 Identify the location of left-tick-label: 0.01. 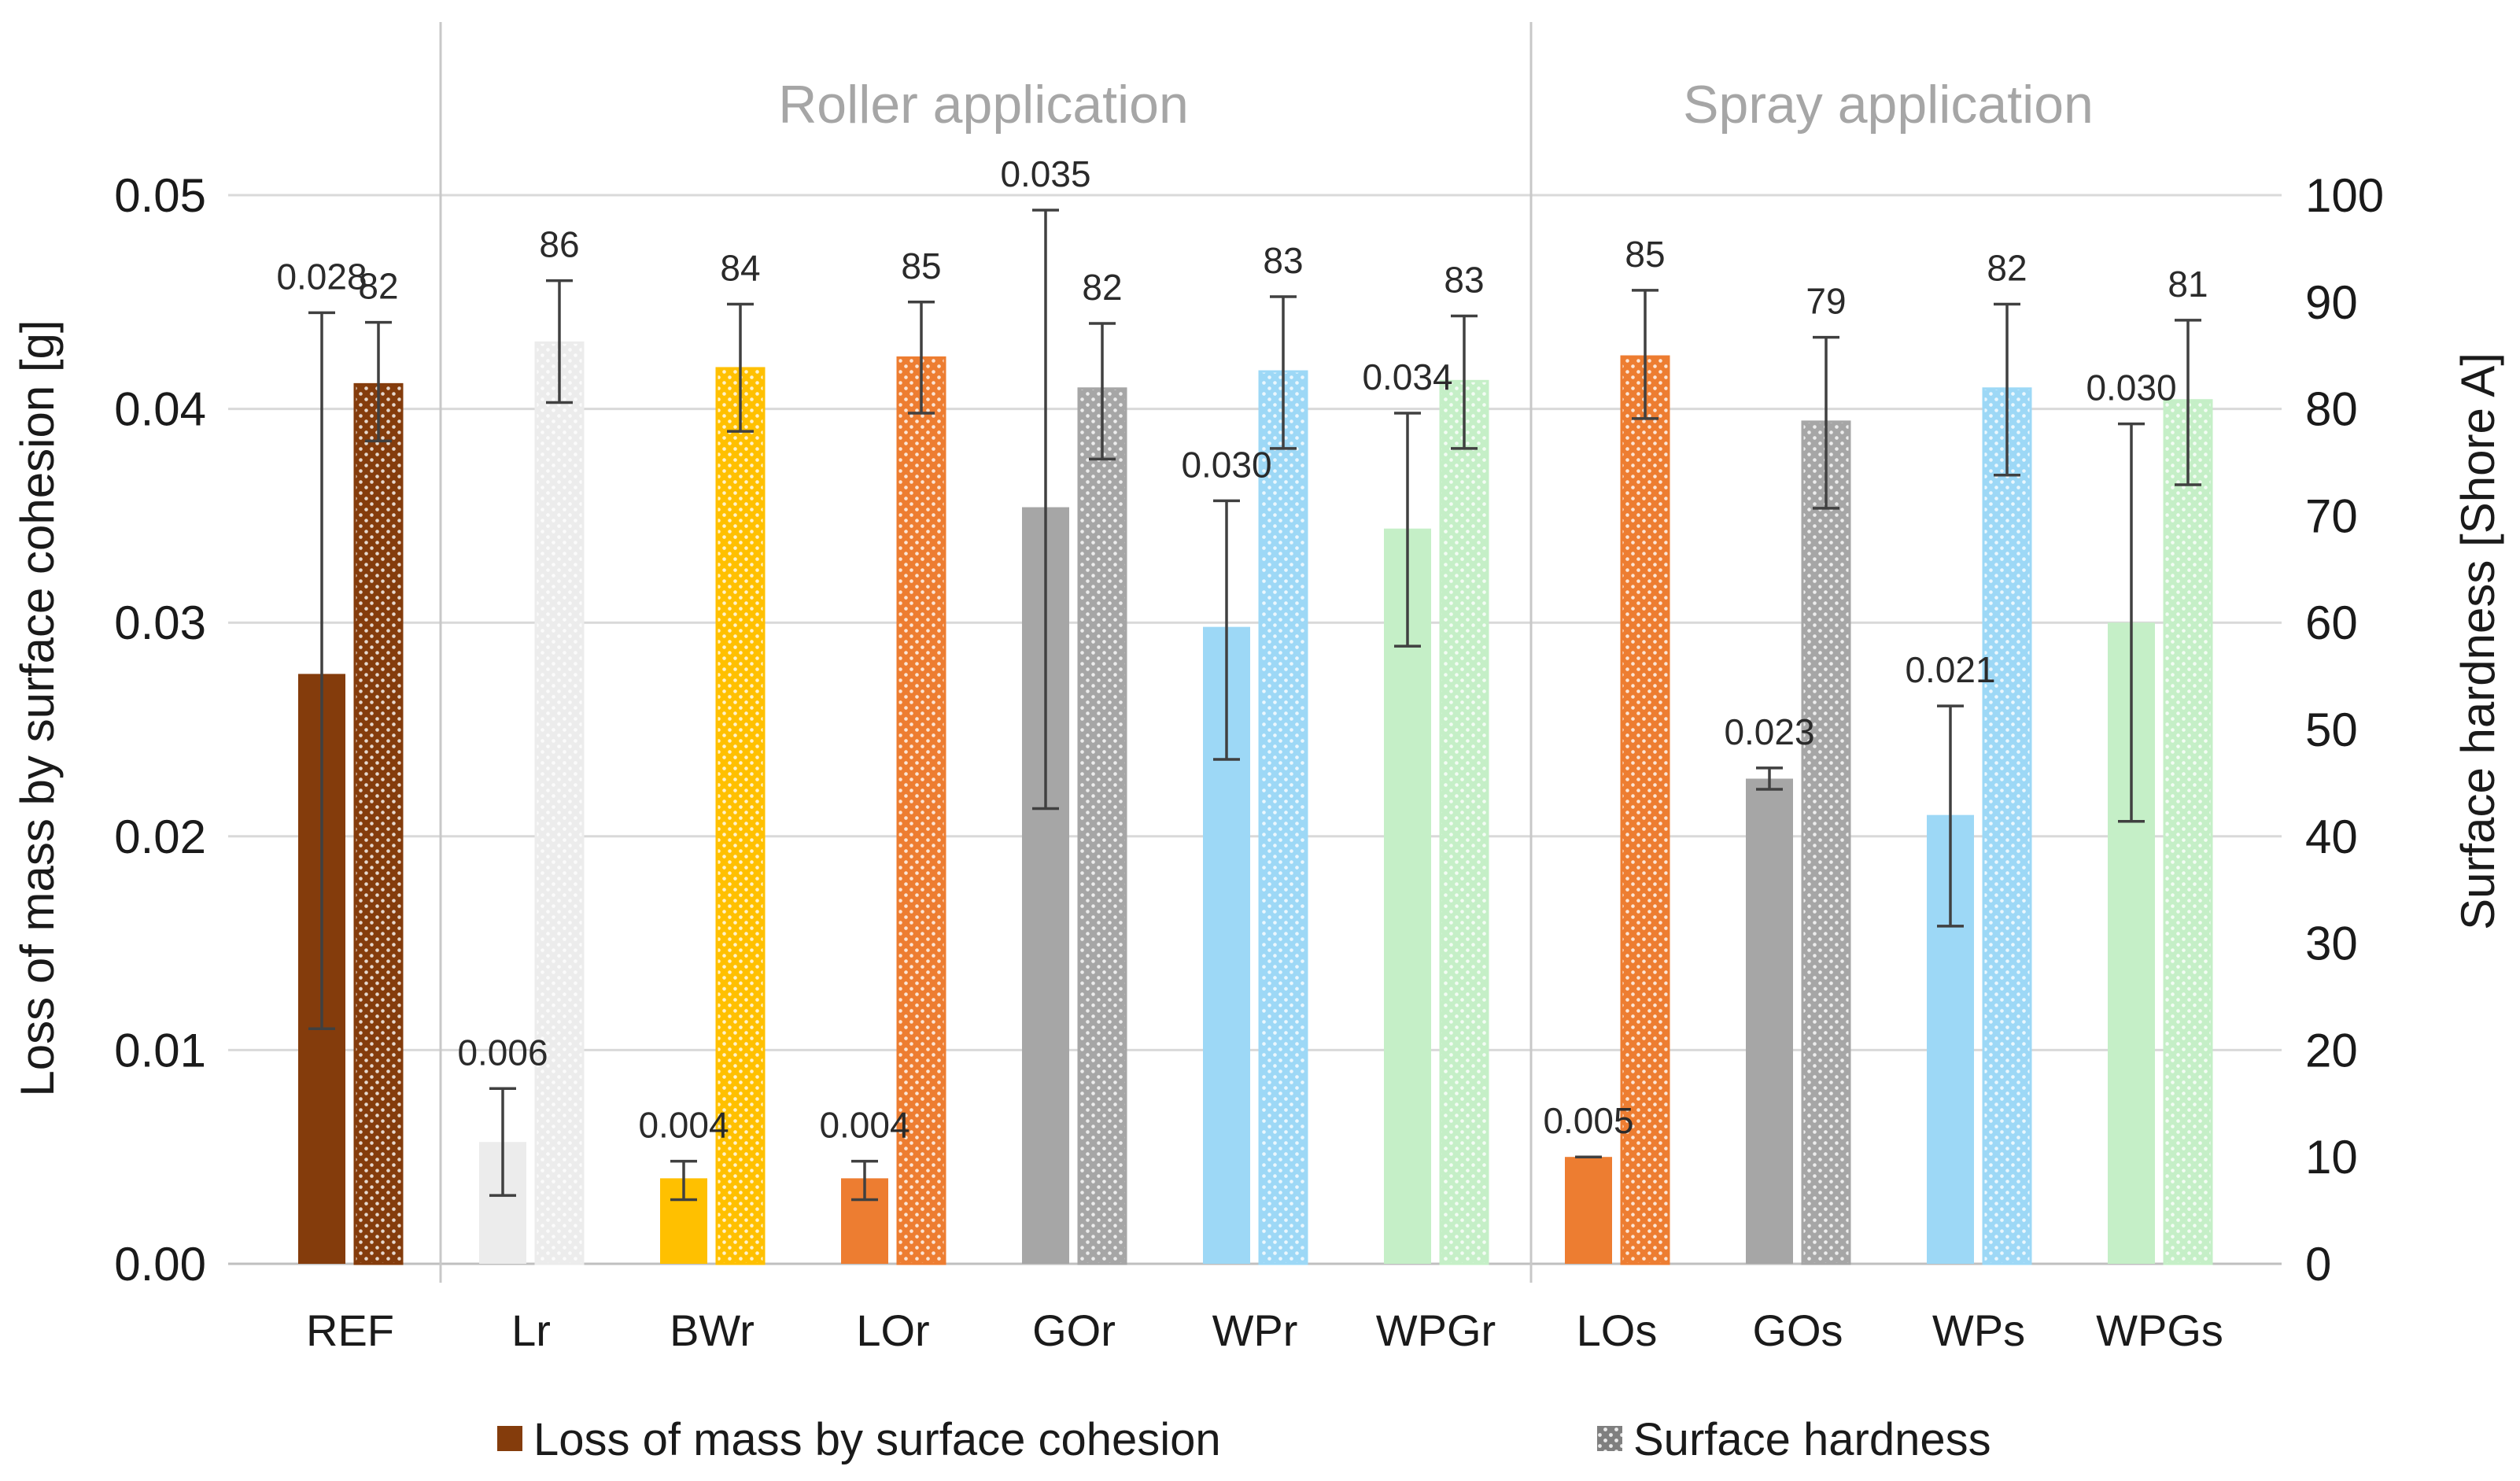
(160, 1050).